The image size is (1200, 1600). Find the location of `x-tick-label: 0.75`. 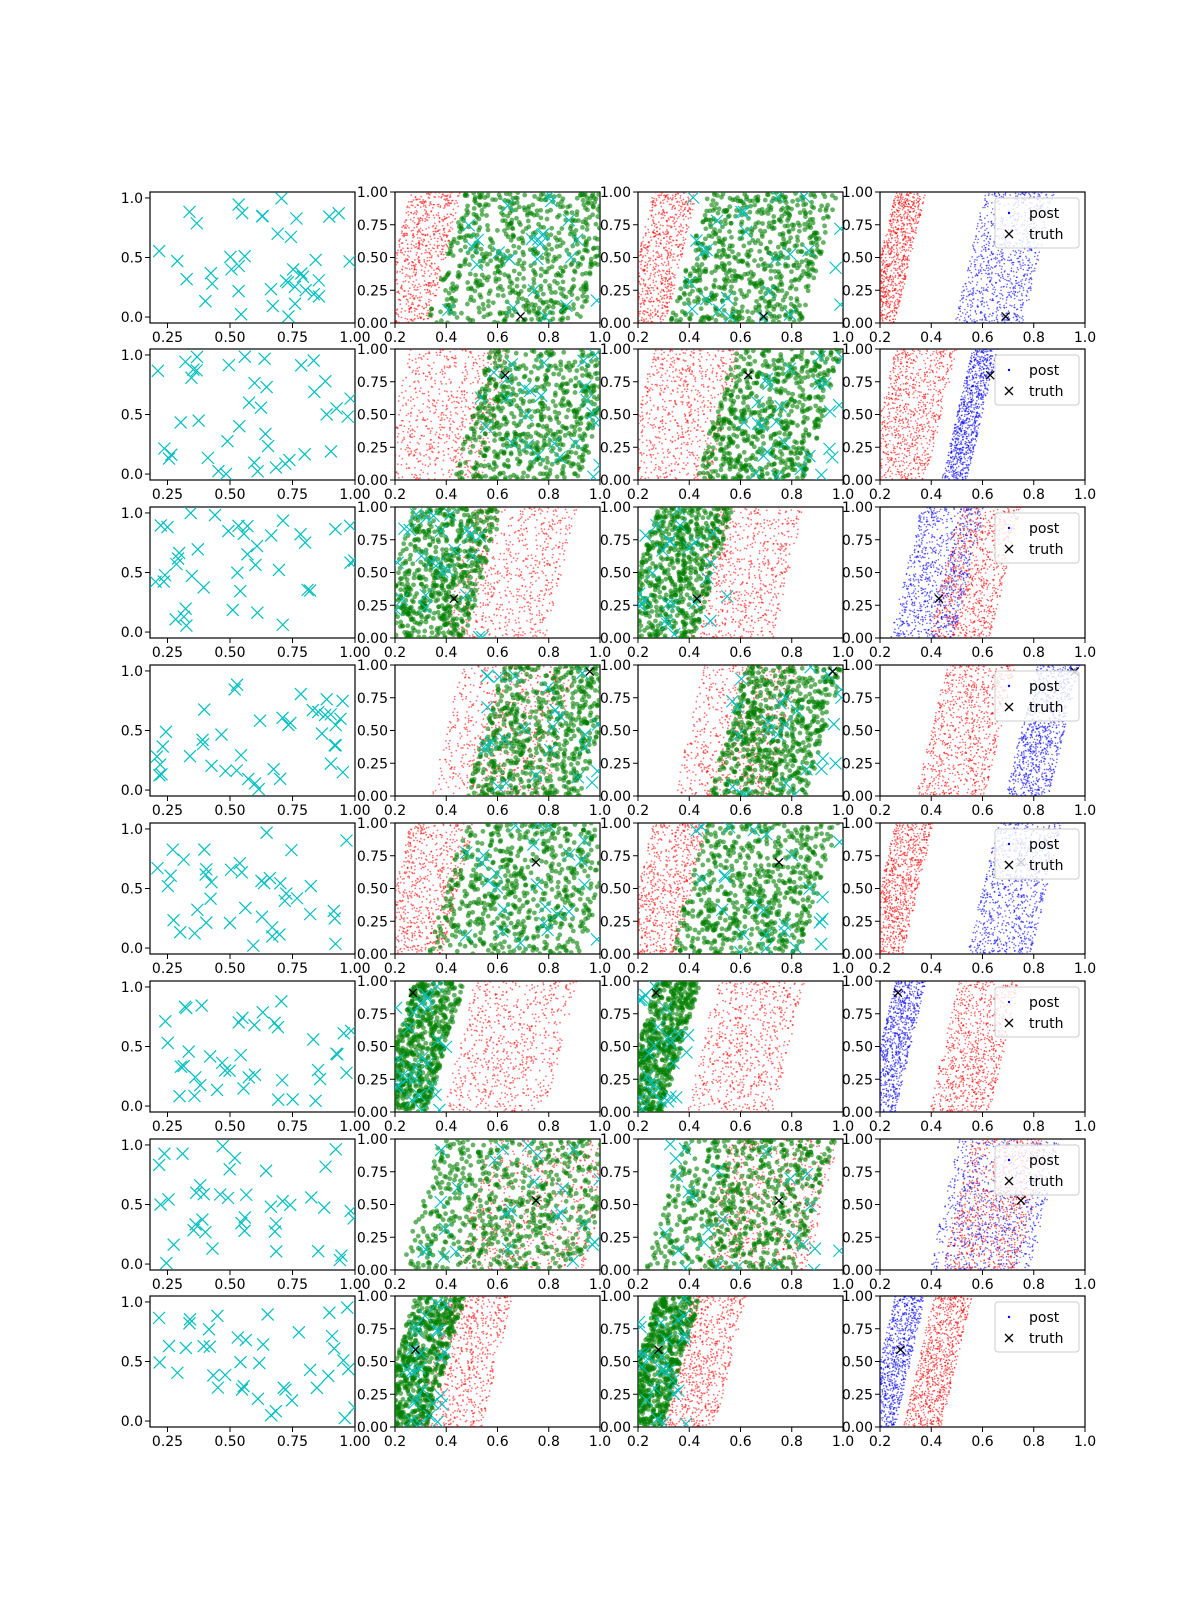

x-tick-label: 0.75 is located at coordinates (292, 338).